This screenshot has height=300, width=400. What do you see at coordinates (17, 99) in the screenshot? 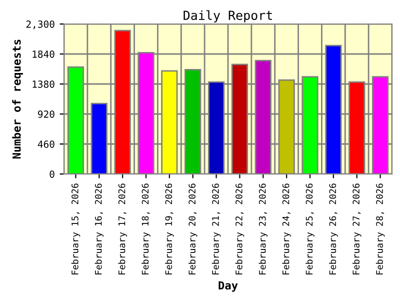
I see `y-axis-title: Number of requests` at bounding box center [17, 99].